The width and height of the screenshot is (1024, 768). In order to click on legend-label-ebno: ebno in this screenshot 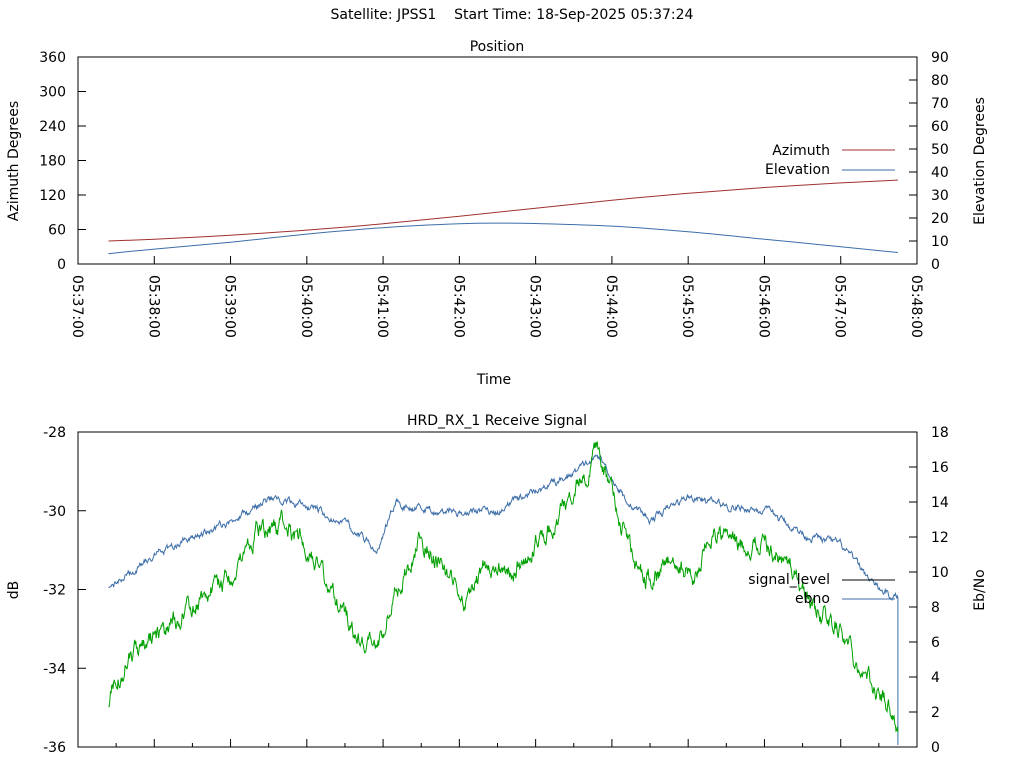, I will do `click(812, 599)`.